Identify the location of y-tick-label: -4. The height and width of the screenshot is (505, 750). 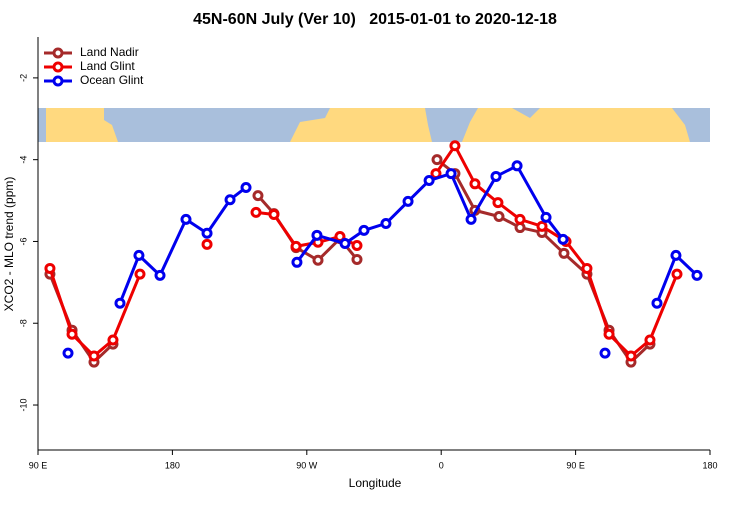
(23, 160).